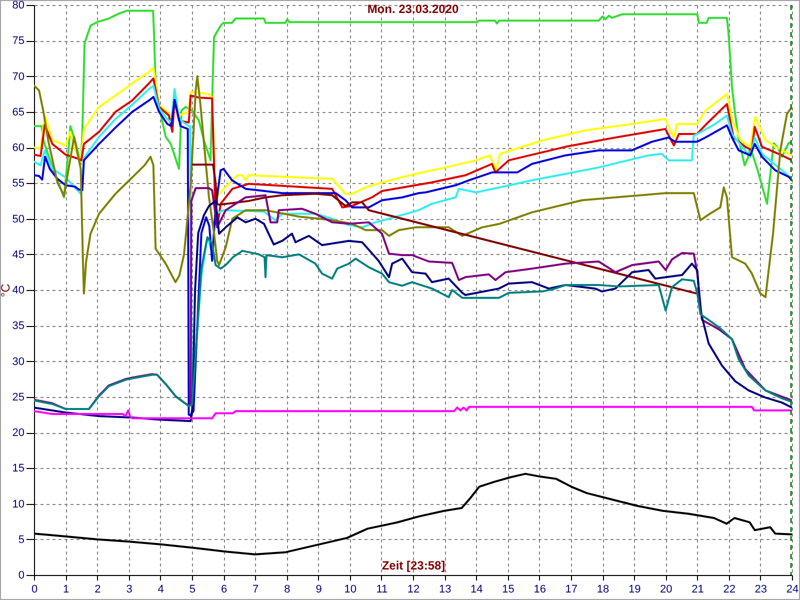  What do you see at coordinates (382, 590) in the screenshot?
I see `x-tick-label: 11` at bounding box center [382, 590].